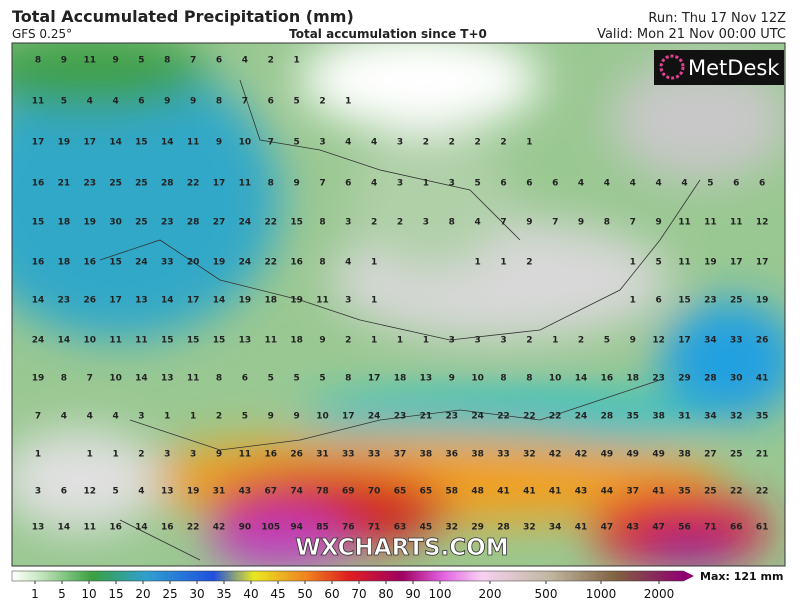  I want to click on grid-value: 18, so click(64, 223).